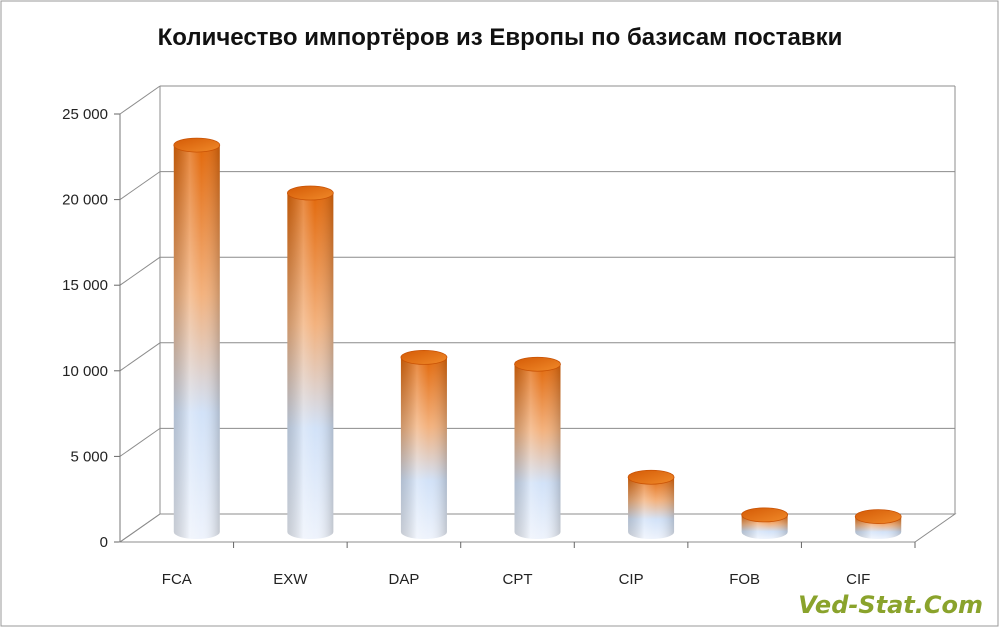 Image resolution: width=999 pixels, height=627 pixels. Describe the element at coordinates (890, 605) in the screenshot. I see `watermark: Ved-Stat.Com` at that location.